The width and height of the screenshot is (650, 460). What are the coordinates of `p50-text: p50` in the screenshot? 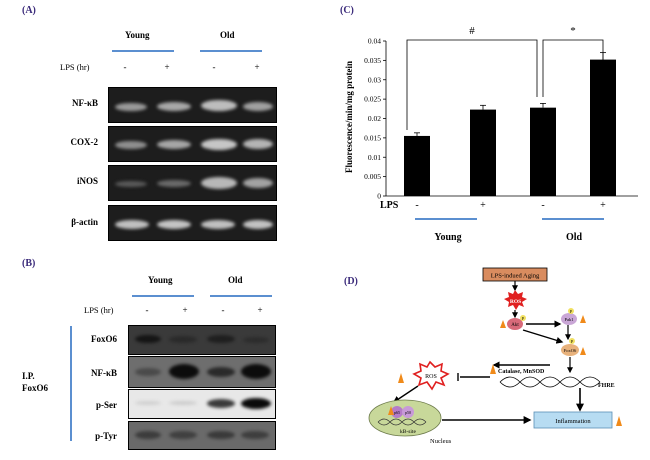 It's located at (408, 412).